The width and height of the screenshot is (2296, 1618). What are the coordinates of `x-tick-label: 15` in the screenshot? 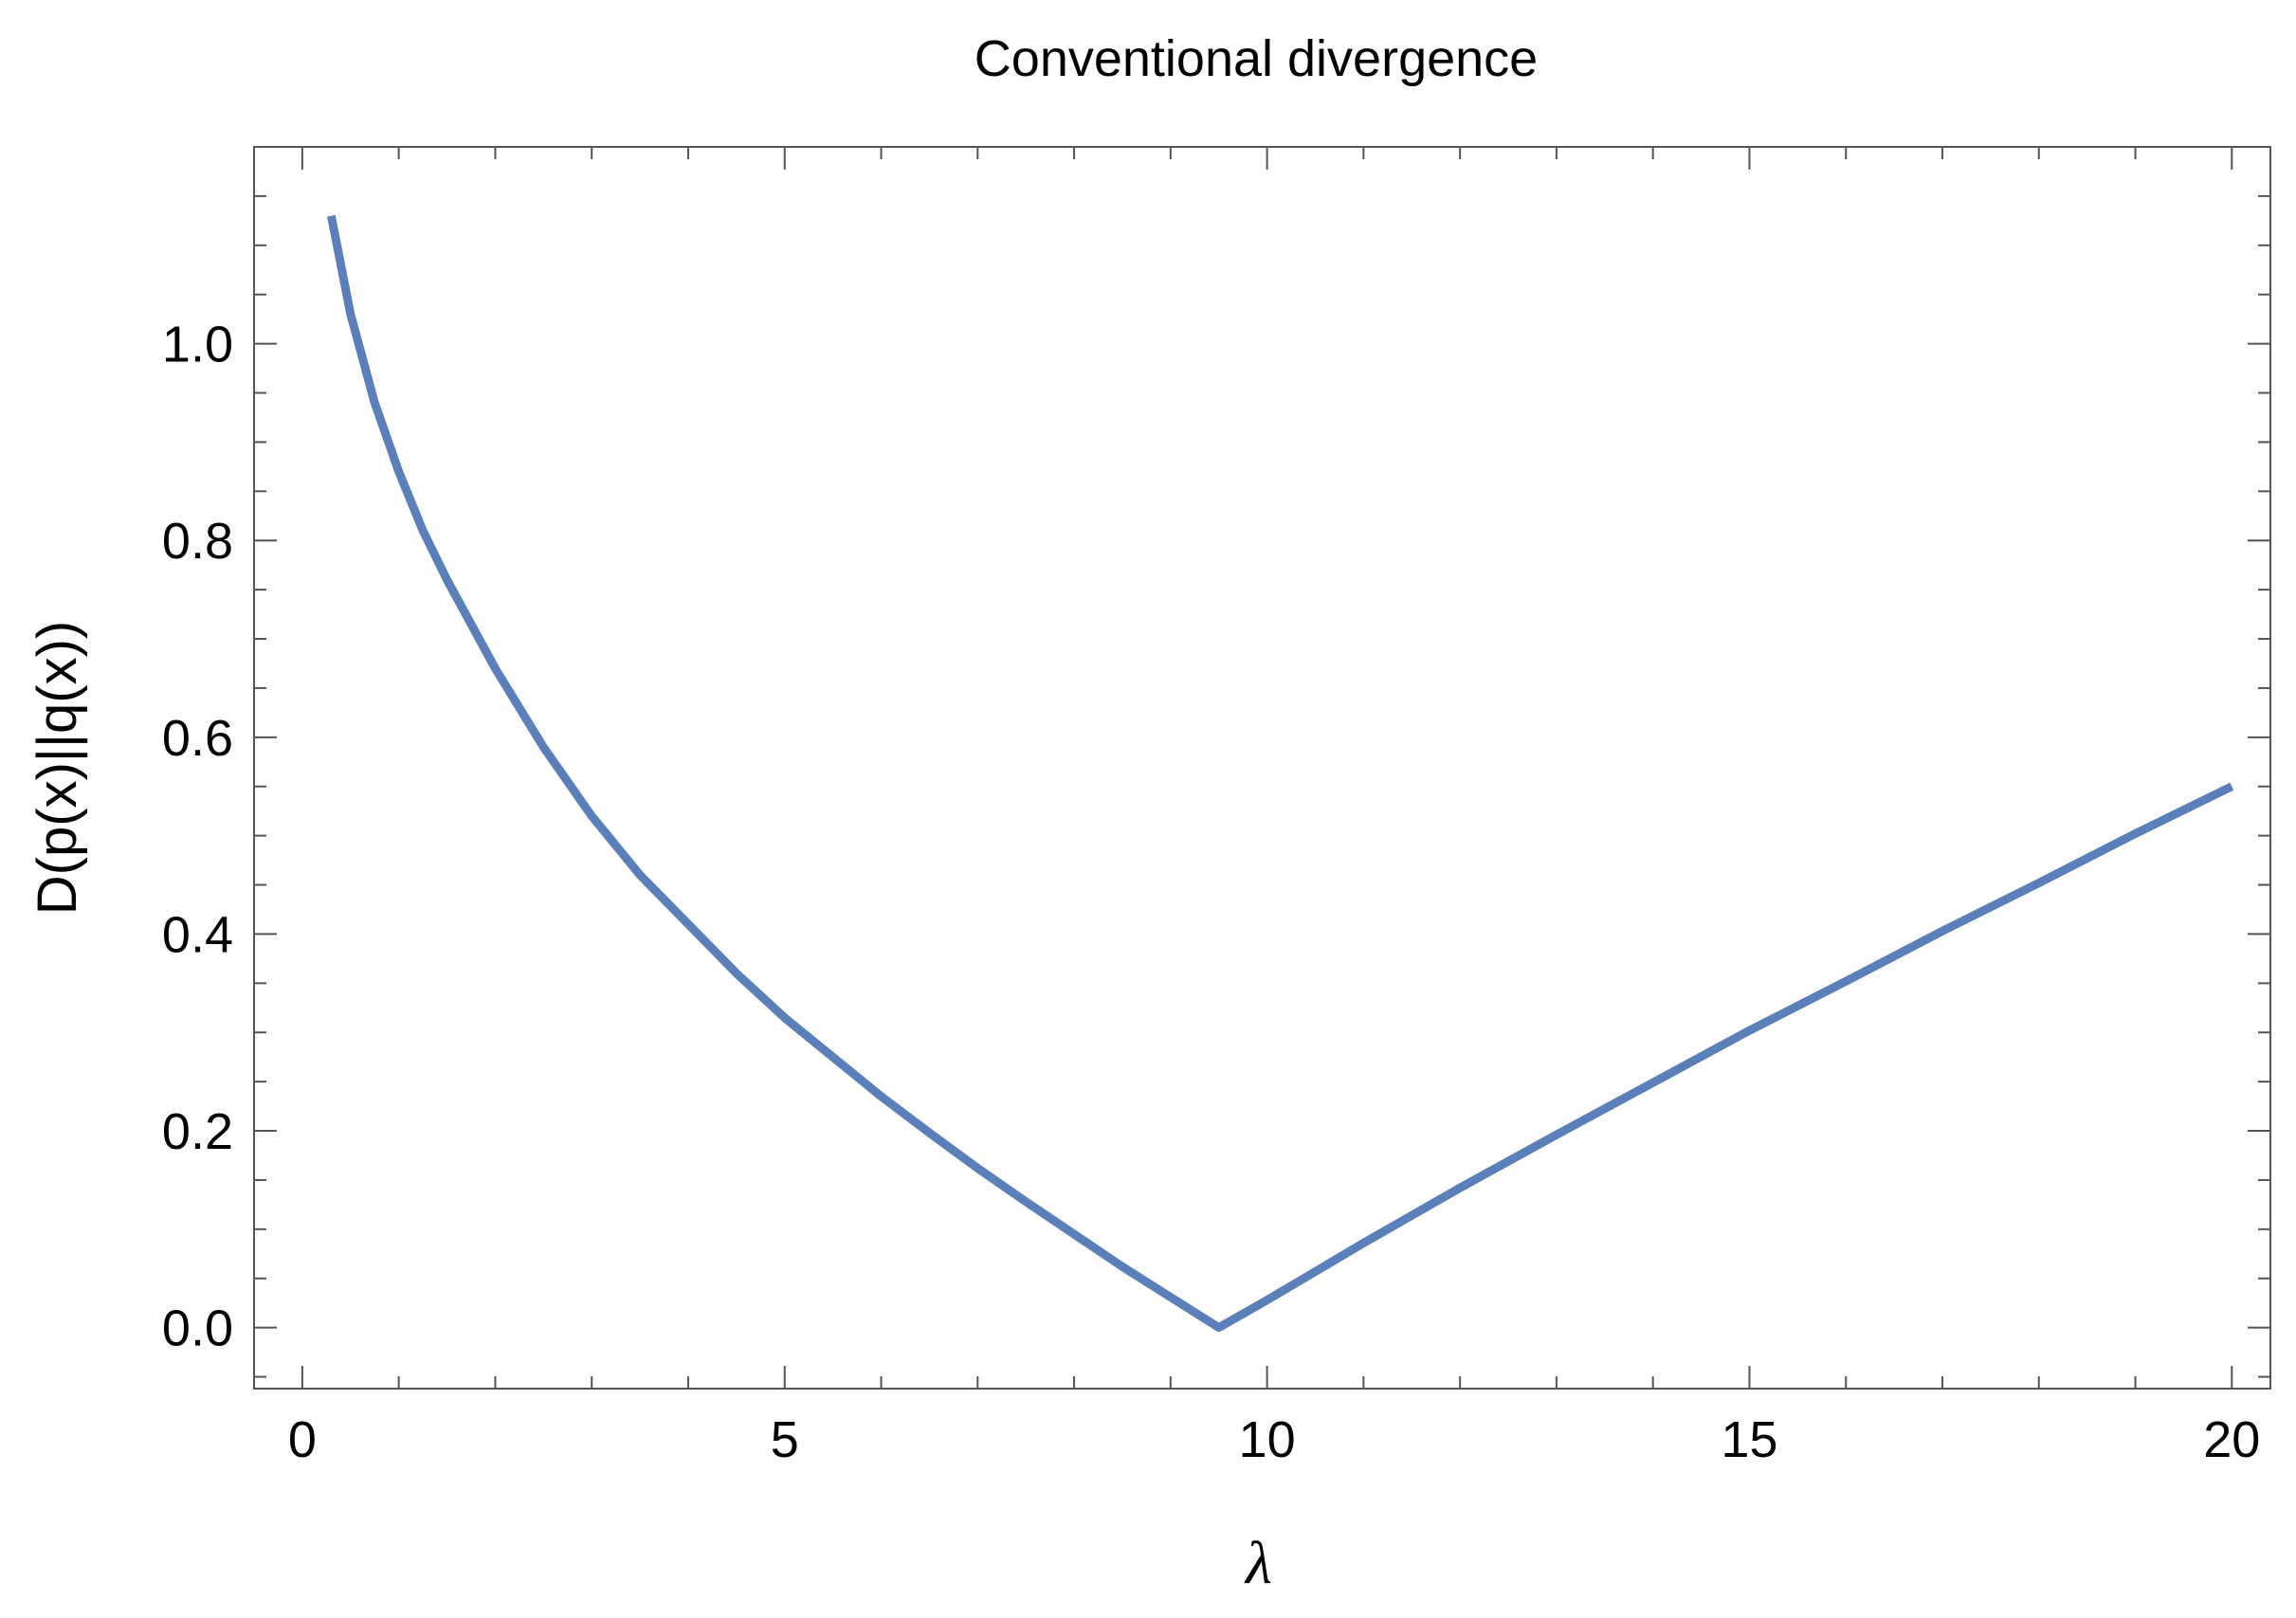 It's located at (1749, 1440).